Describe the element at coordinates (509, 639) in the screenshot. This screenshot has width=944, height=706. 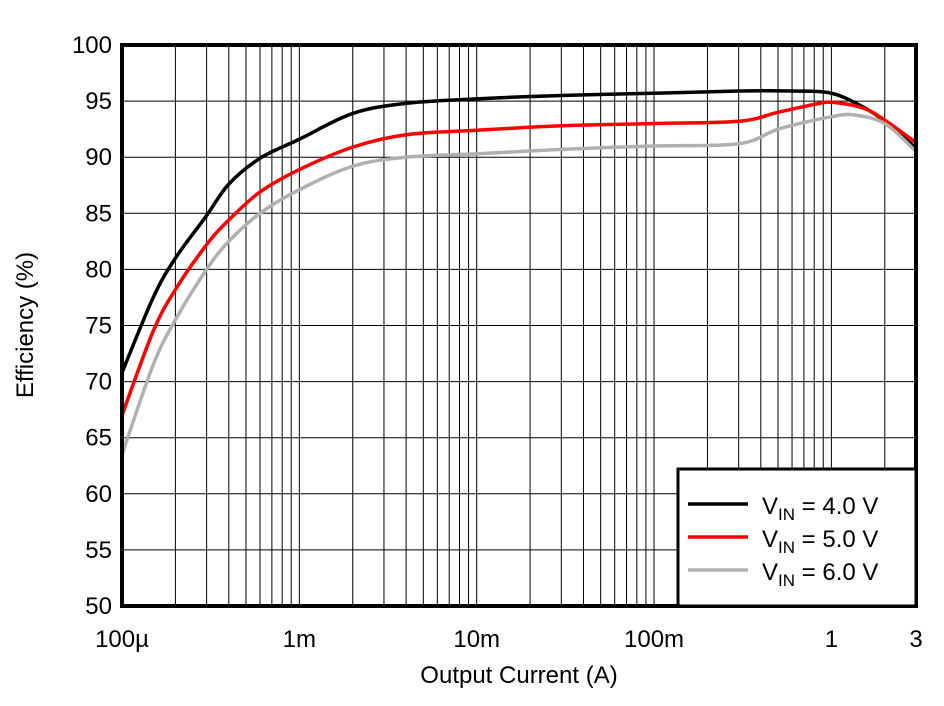
I see `x-tick-labels: 100µ 1m 10m 100m 1 3` at that location.